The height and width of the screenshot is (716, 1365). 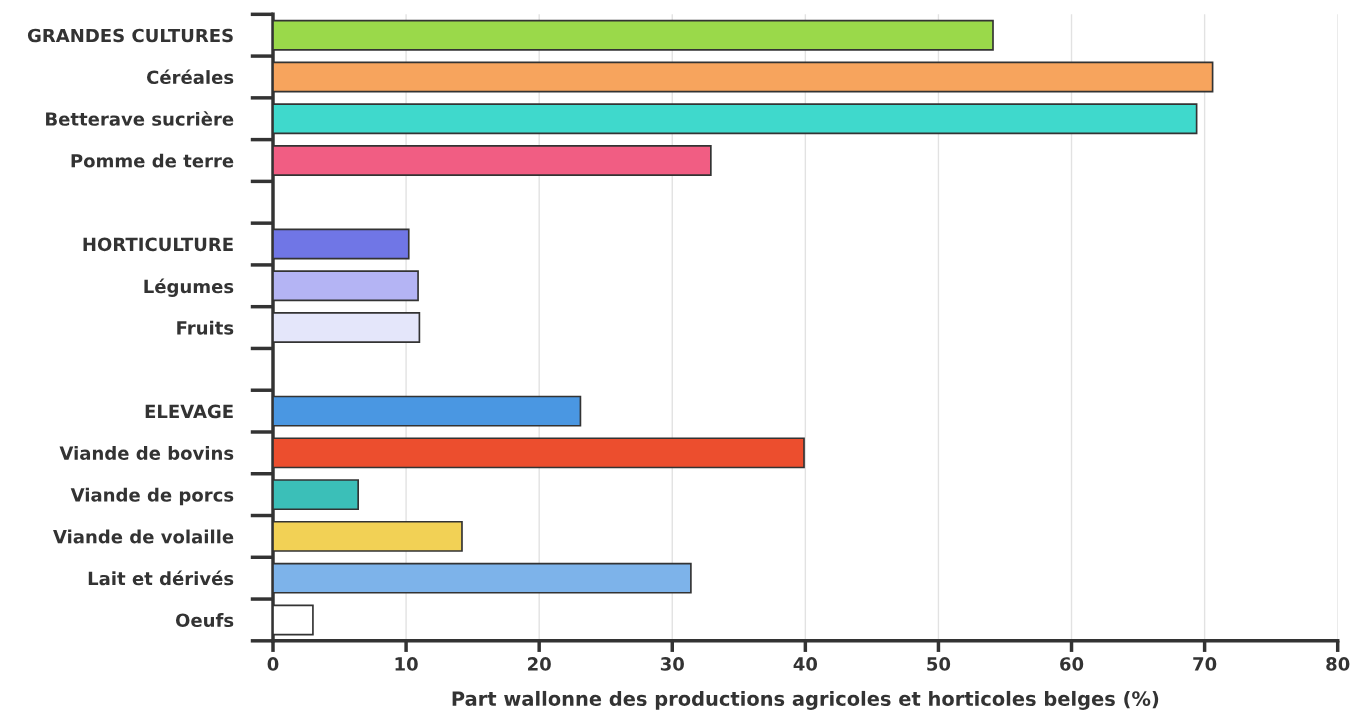 I want to click on x-tick-label: 30, so click(x=672, y=664).